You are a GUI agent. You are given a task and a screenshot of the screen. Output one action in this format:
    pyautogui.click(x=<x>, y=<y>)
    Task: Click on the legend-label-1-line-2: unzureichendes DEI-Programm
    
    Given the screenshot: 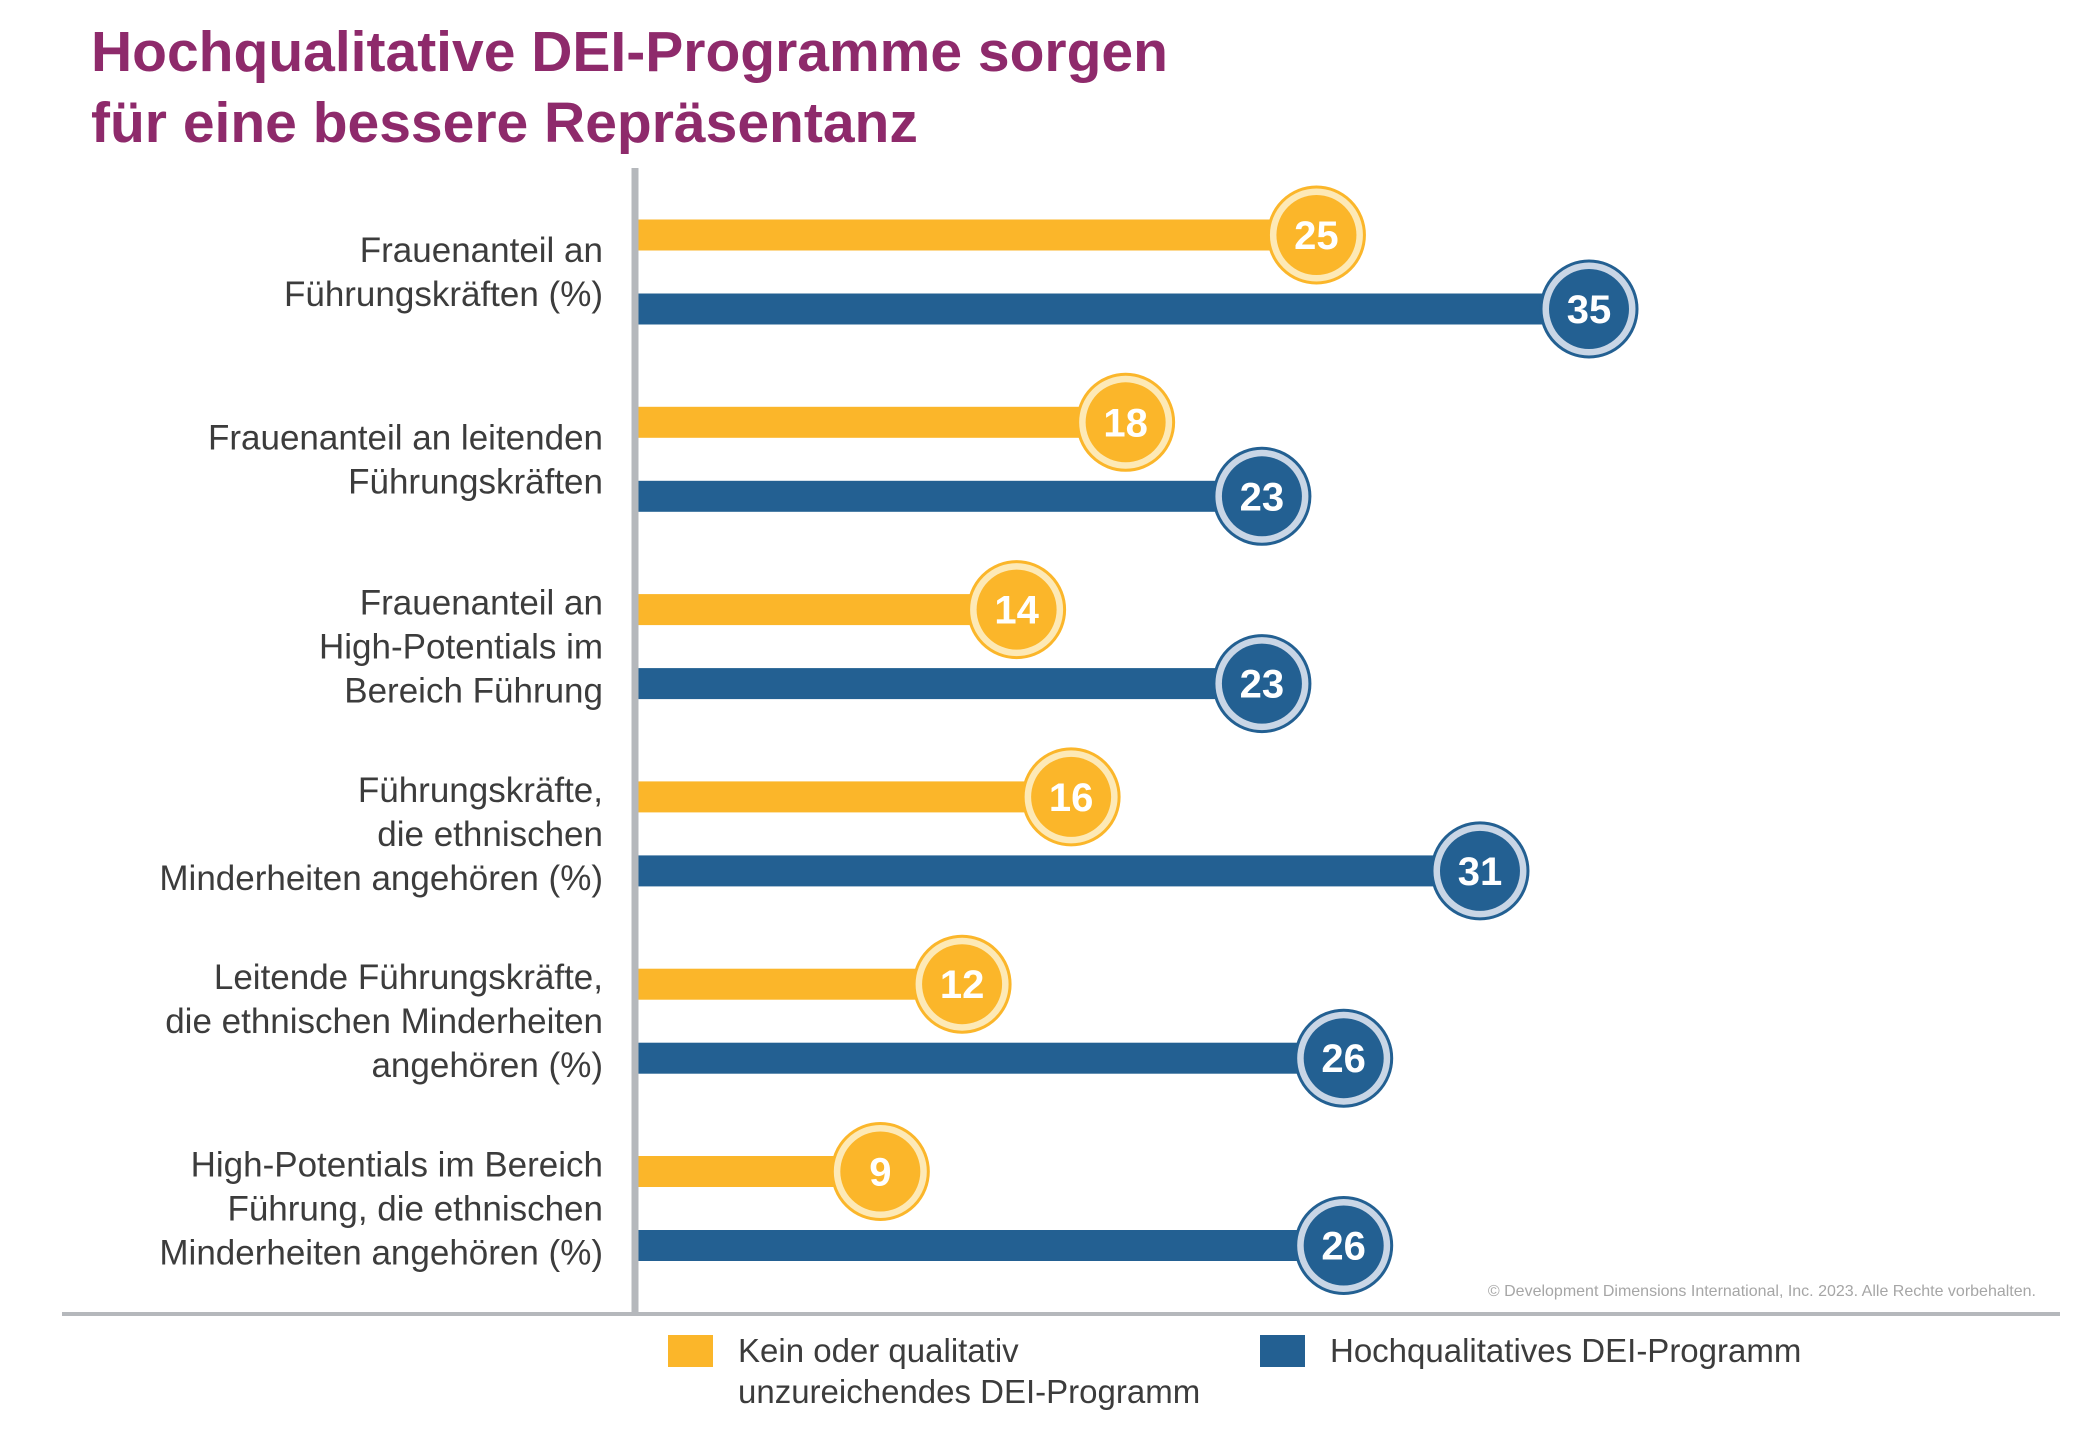 What is the action you would take?
    pyautogui.click(x=969, y=1391)
    